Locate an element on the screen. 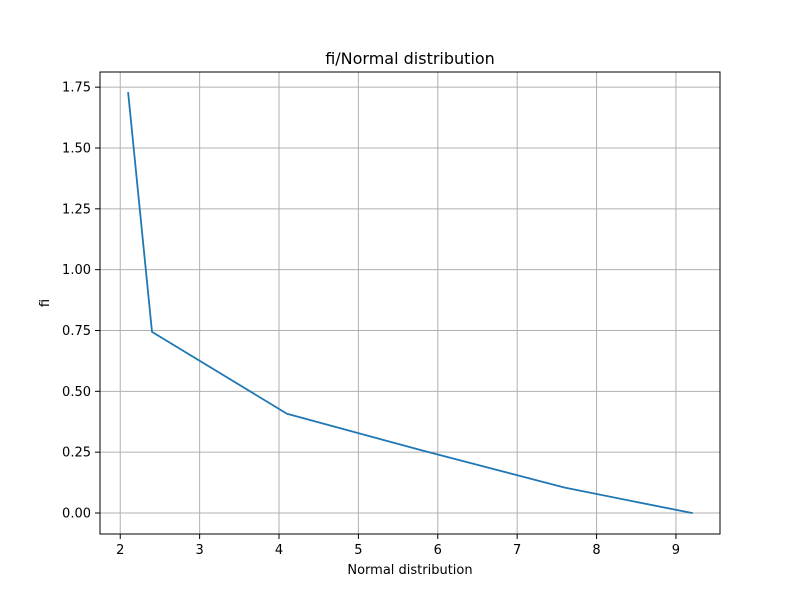  x-axis-label: Normal distribution is located at coordinates (409, 570).